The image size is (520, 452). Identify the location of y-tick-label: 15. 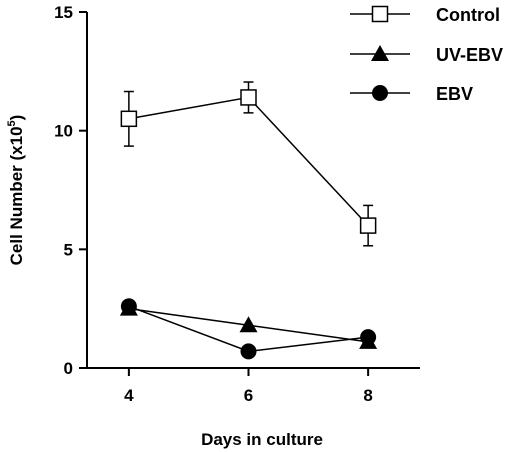
(63, 12).